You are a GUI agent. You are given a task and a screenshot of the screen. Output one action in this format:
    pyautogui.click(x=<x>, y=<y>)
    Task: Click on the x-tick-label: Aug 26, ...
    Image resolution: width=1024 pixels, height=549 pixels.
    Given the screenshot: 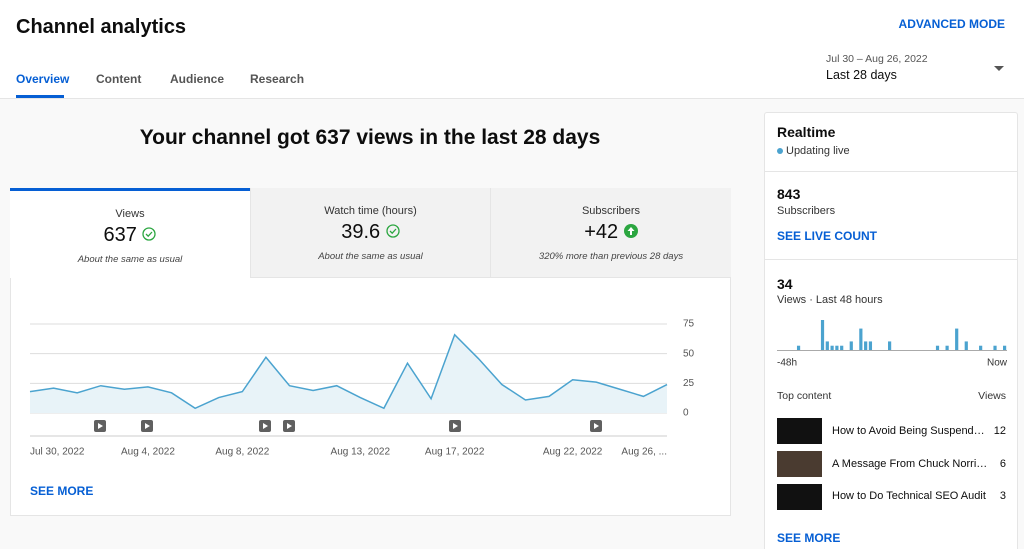 What is the action you would take?
    pyautogui.click(x=644, y=452)
    